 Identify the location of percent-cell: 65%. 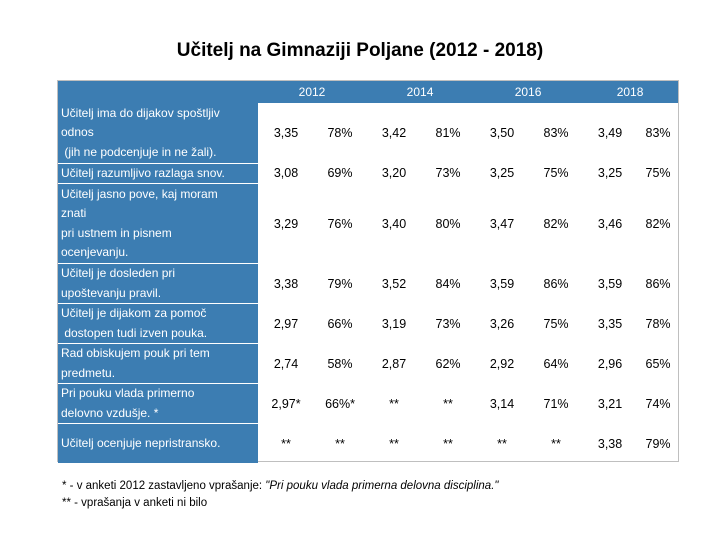
(658, 363).